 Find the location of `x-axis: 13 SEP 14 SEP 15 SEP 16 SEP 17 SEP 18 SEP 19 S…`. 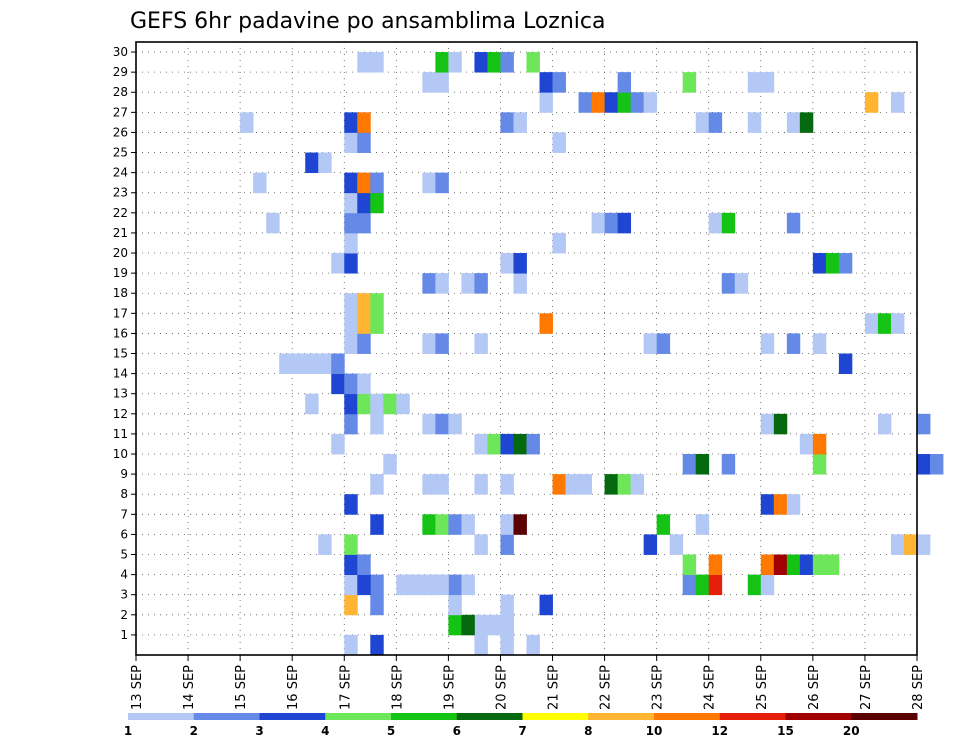

x-axis: 13 SEP 14 SEP 15 SEP 16 SEP 17 SEP 18 SEP 19 S… is located at coordinates (528, 682).